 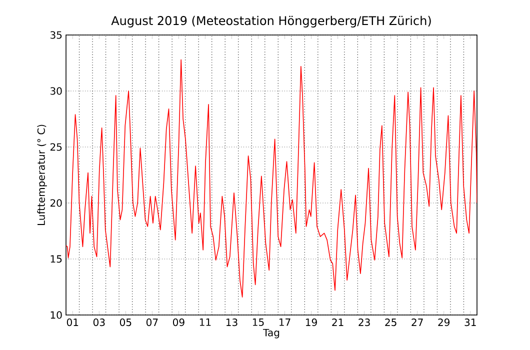 I want to click on y-tick-label: 30, so click(x=56, y=91).